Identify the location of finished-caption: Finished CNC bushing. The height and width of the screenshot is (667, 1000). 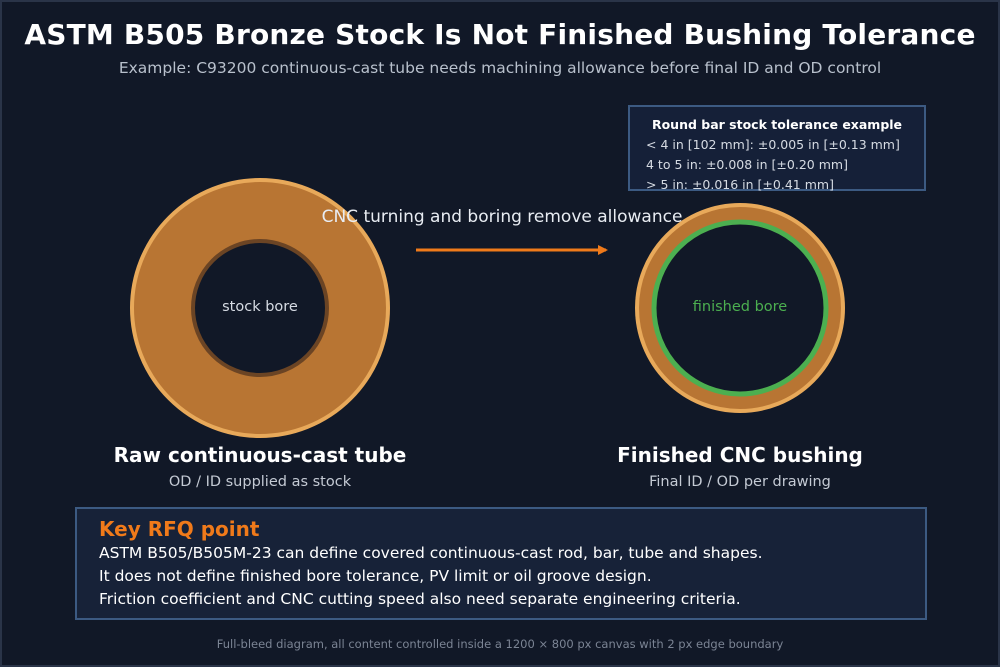
(740, 455).